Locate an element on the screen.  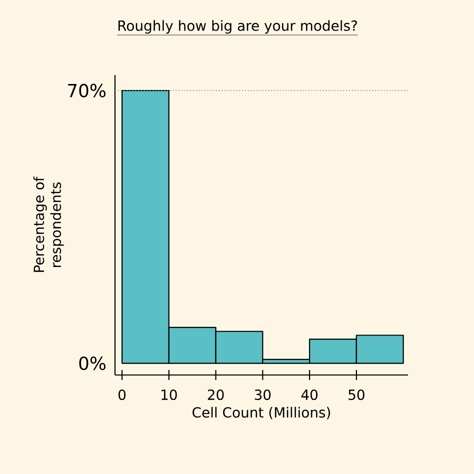
x-axis-title: Cell Count (Millions) is located at coordinates (261, 413).